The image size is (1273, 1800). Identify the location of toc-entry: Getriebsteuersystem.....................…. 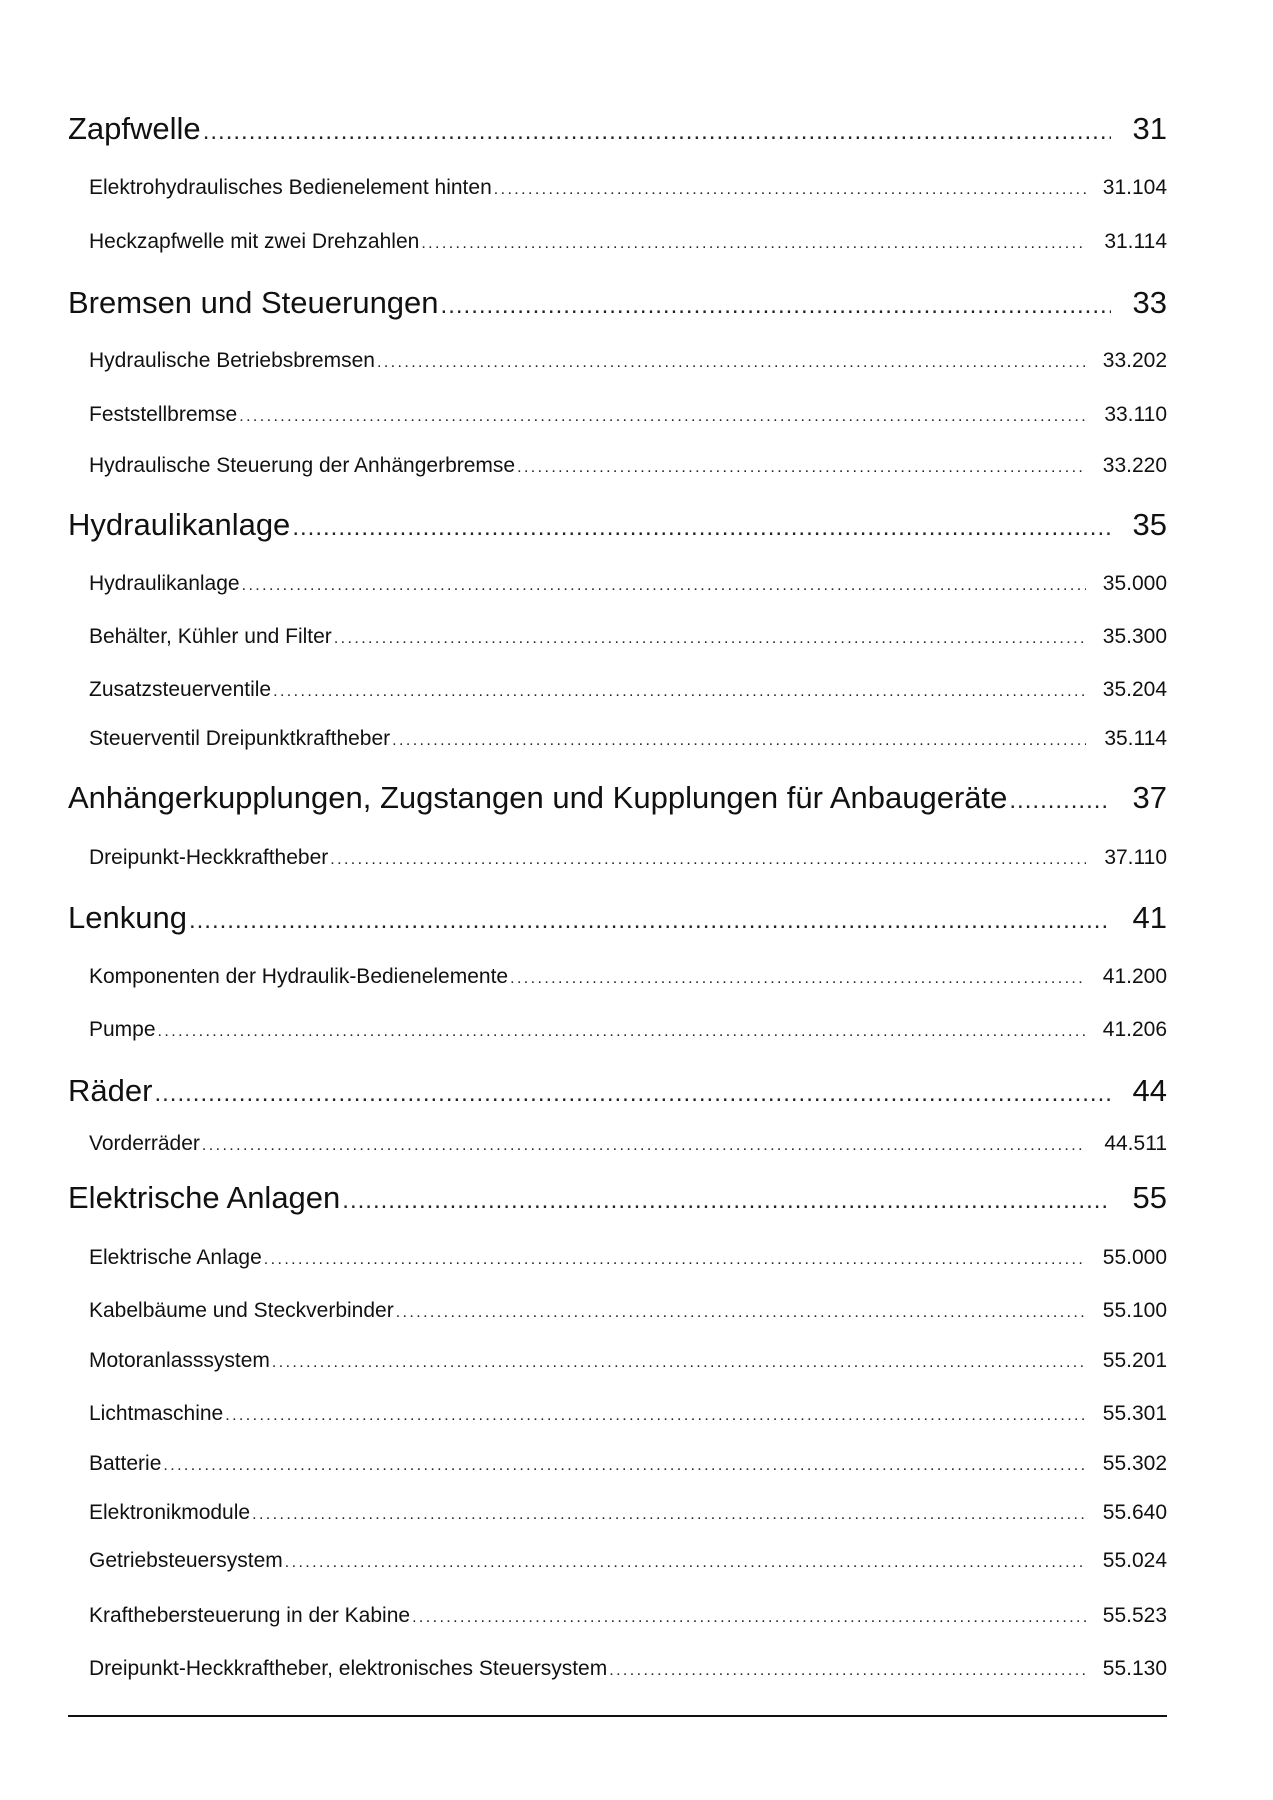
(628, 1563).